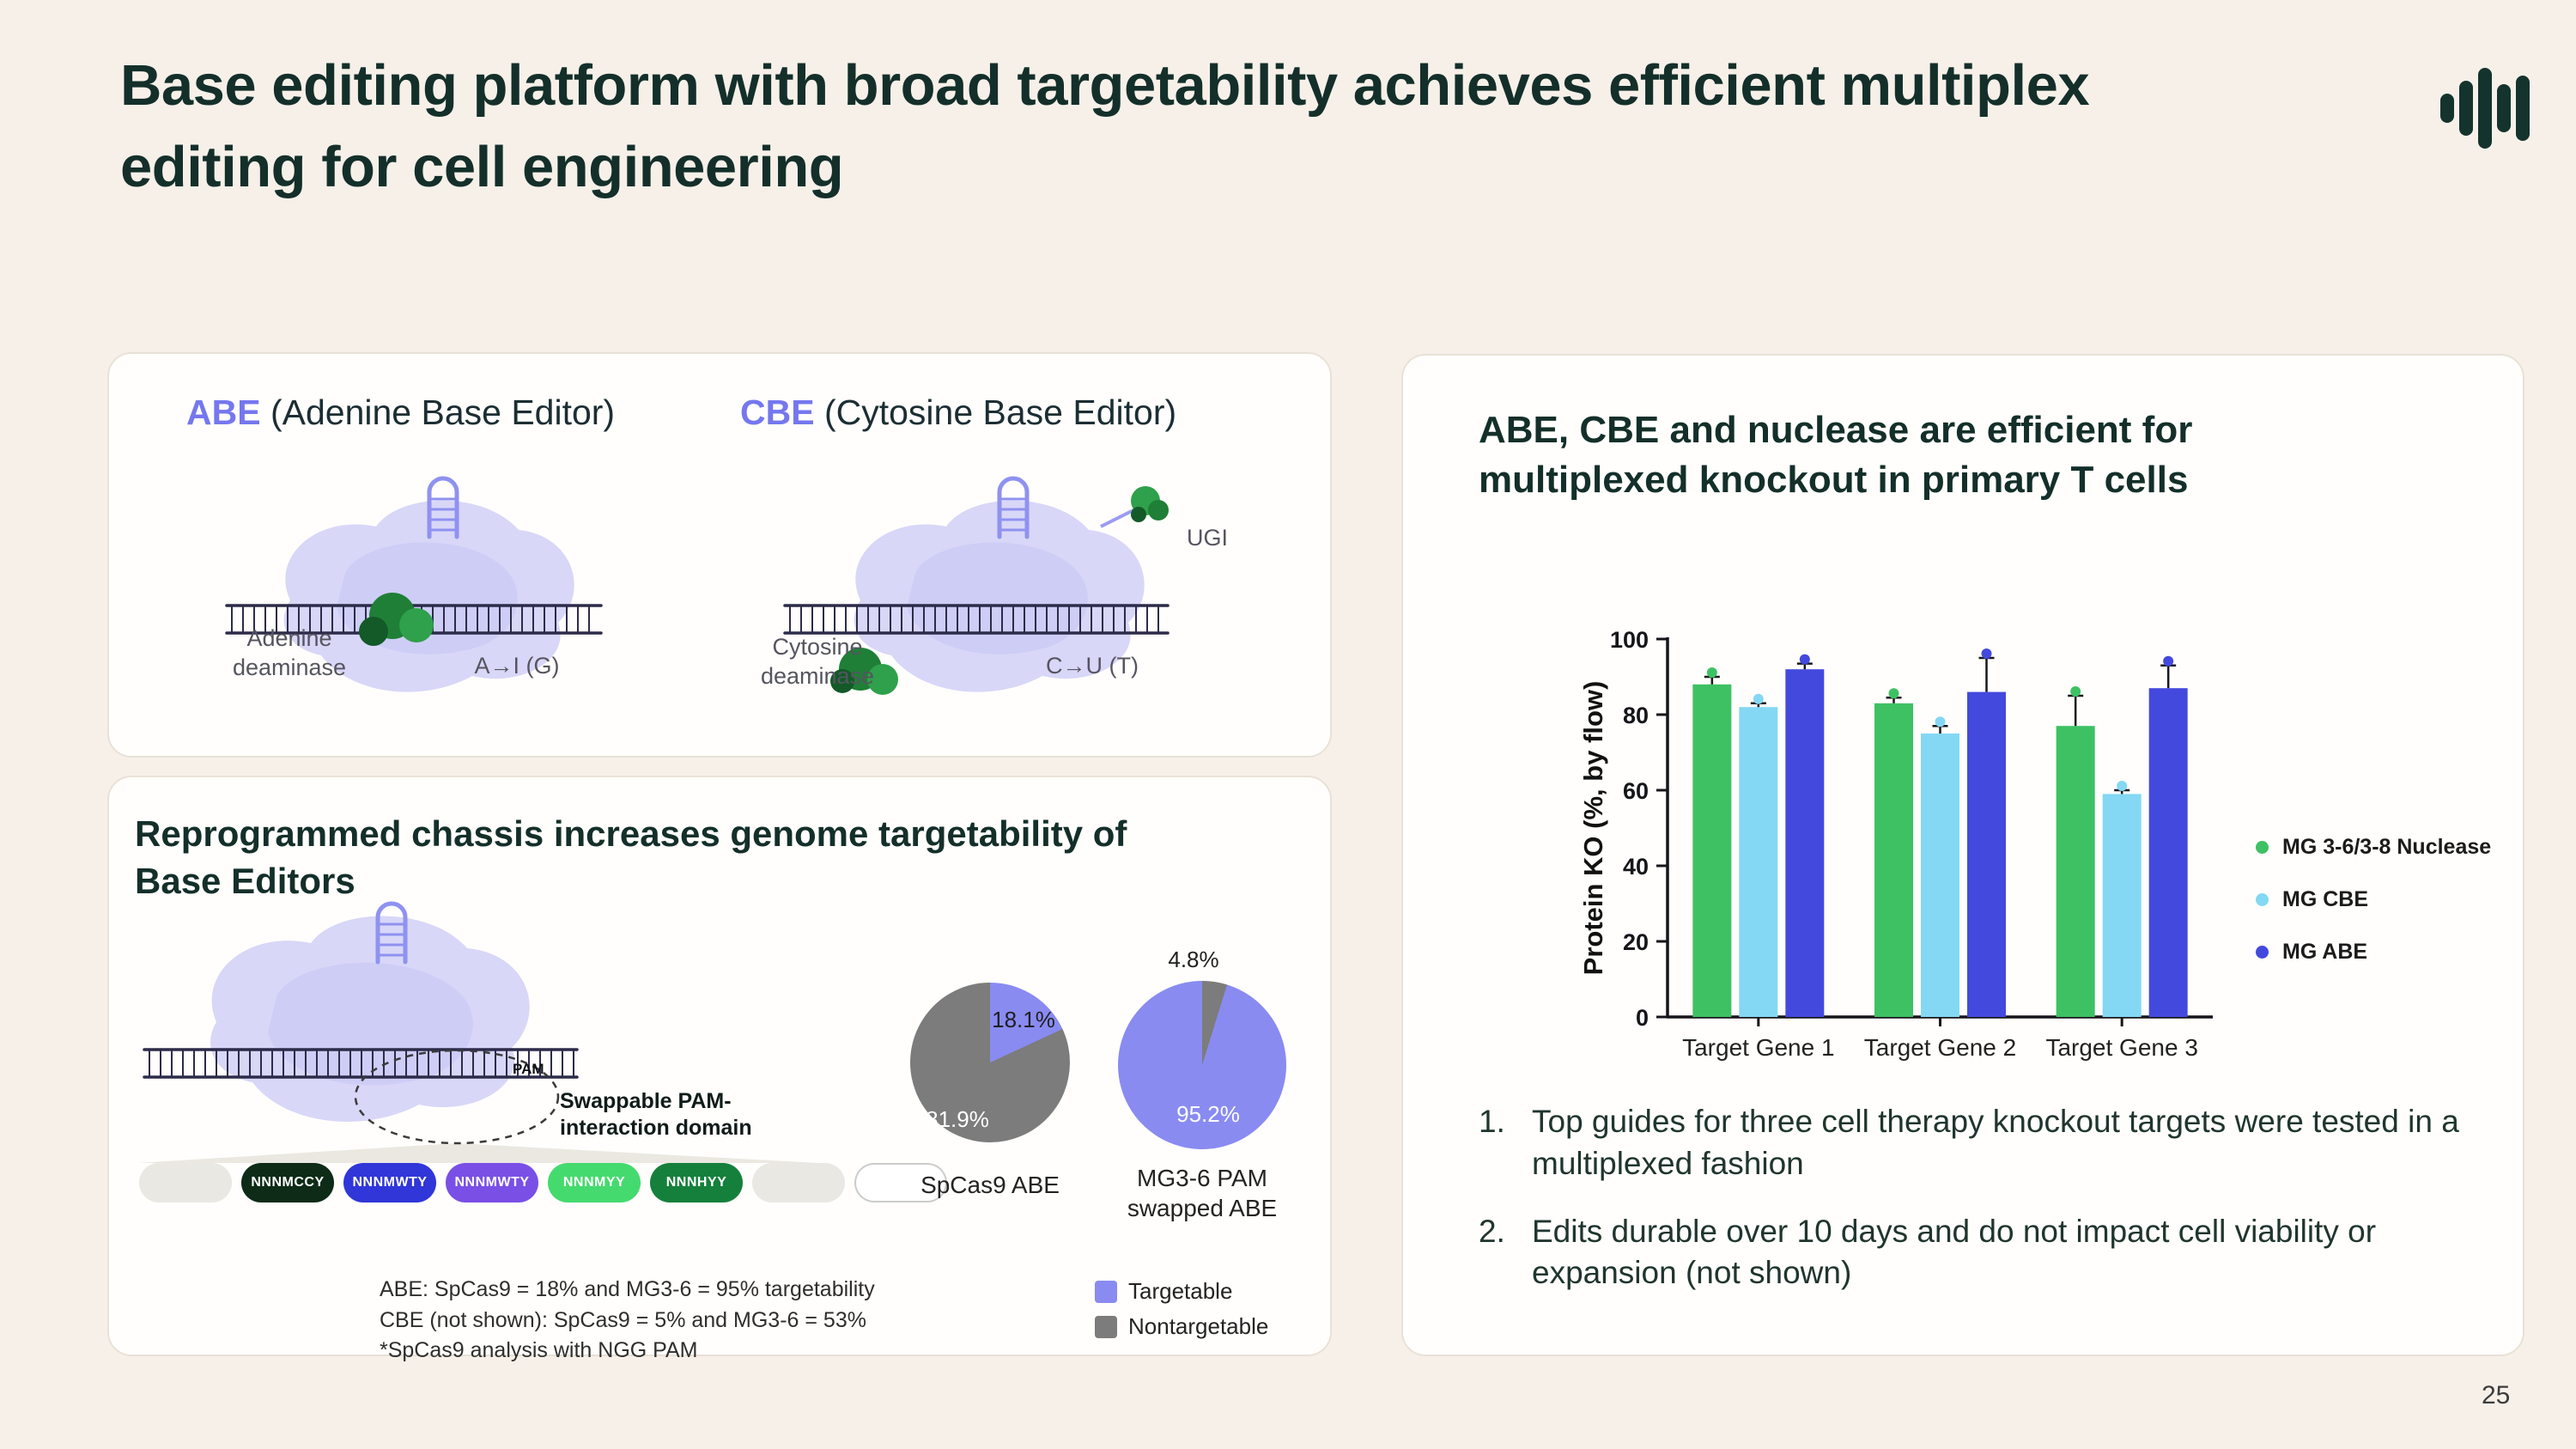 The width and height of the screenshot is (2576, 1449). What do you see at coordinates (1199, 1326) in the screenshot?
I see `legend-label: Nontargetable` at bounding box center [1199, 1326].